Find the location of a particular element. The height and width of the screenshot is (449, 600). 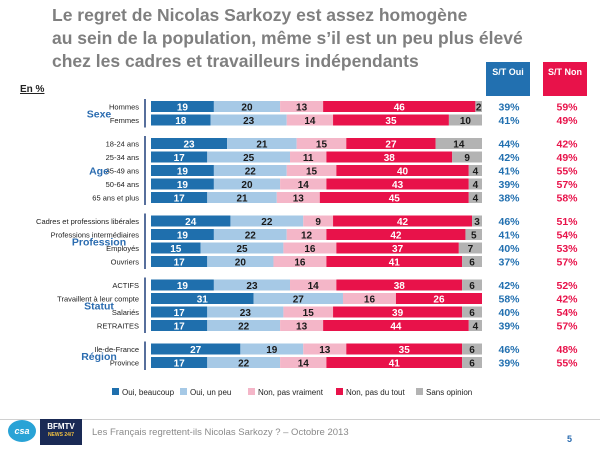

st-non-value: 42% is located at coordinates (567, 145).